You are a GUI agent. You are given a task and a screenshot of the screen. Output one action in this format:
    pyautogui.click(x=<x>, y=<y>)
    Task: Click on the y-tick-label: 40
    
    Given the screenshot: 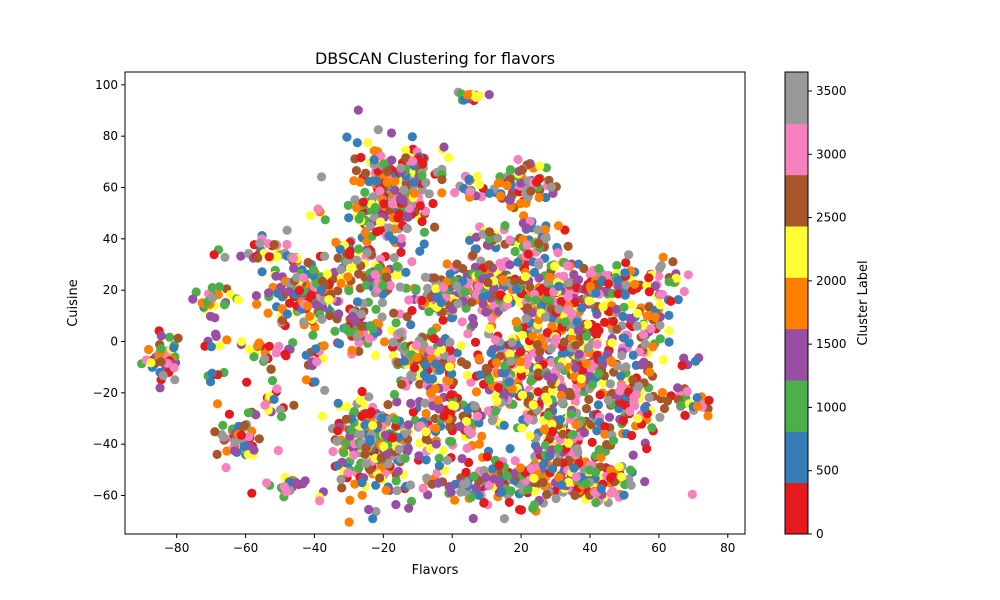 What is the action you would take?
    pyautogui.click(x=110, y=239)
    